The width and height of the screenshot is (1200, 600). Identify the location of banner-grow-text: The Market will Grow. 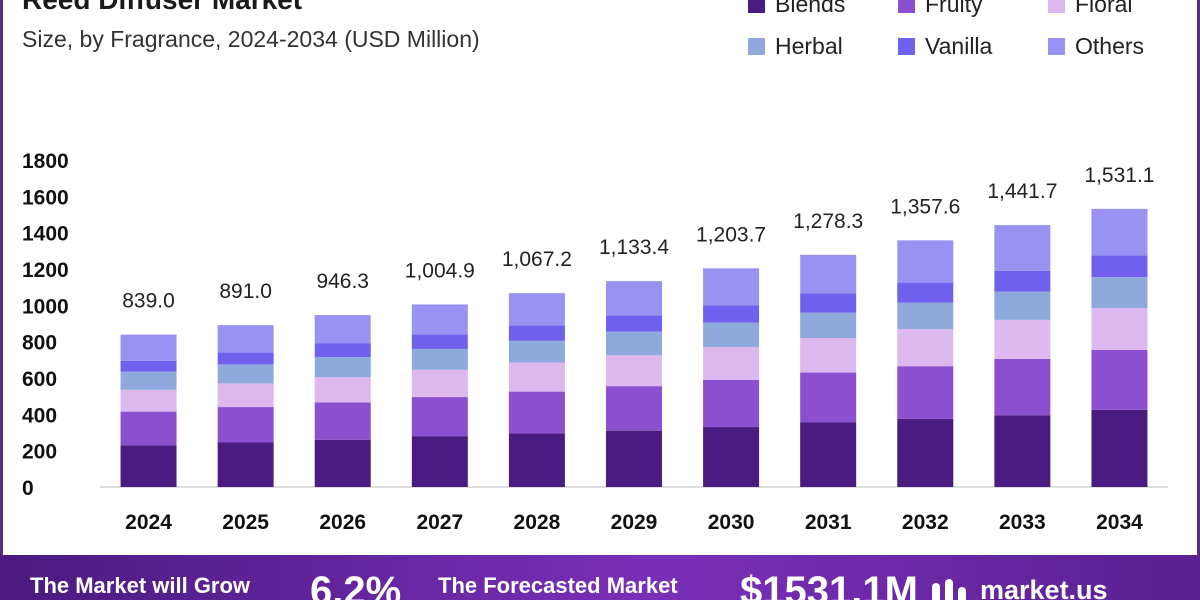
(140, 585).